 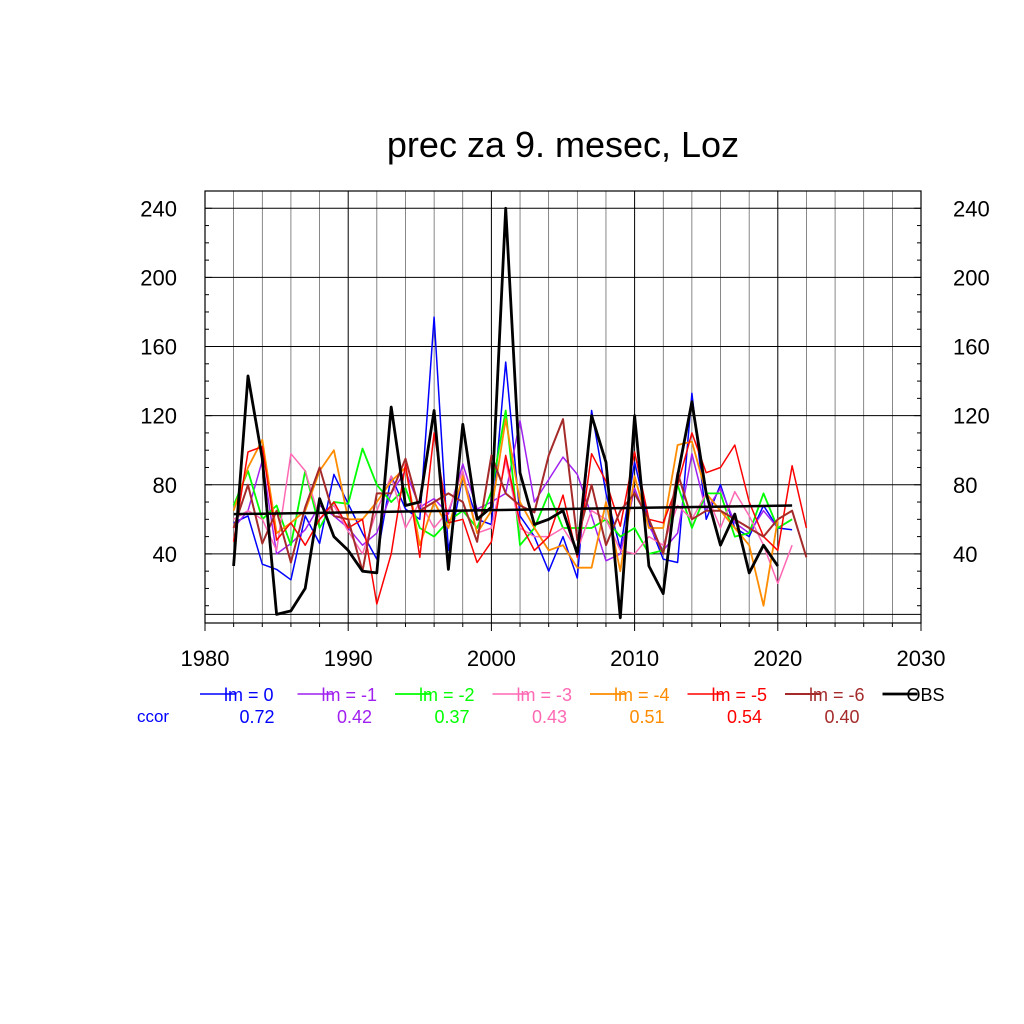 I want to click on ccor-value: 0.54, so click(x=744, y=717).